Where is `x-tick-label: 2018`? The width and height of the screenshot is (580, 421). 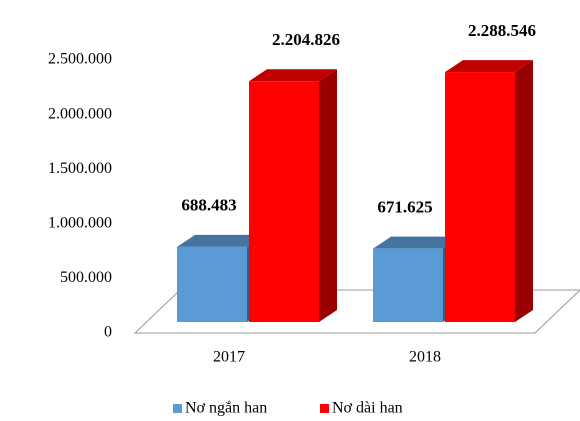
x-tick-label: 2018 is located at coordinates (425, 357).